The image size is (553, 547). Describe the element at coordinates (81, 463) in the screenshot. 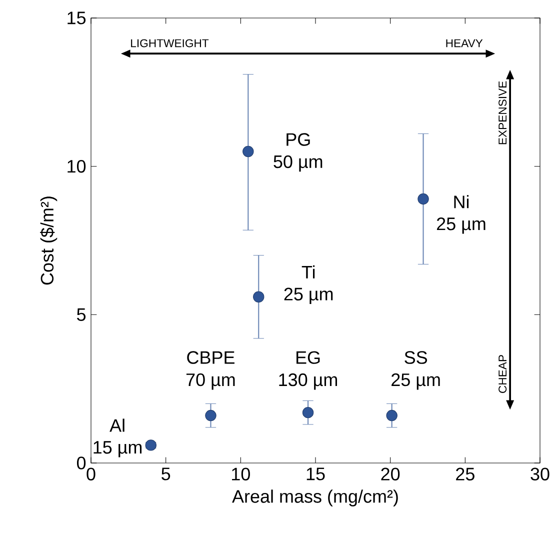

I see `y-tick-label: 0` at that location.